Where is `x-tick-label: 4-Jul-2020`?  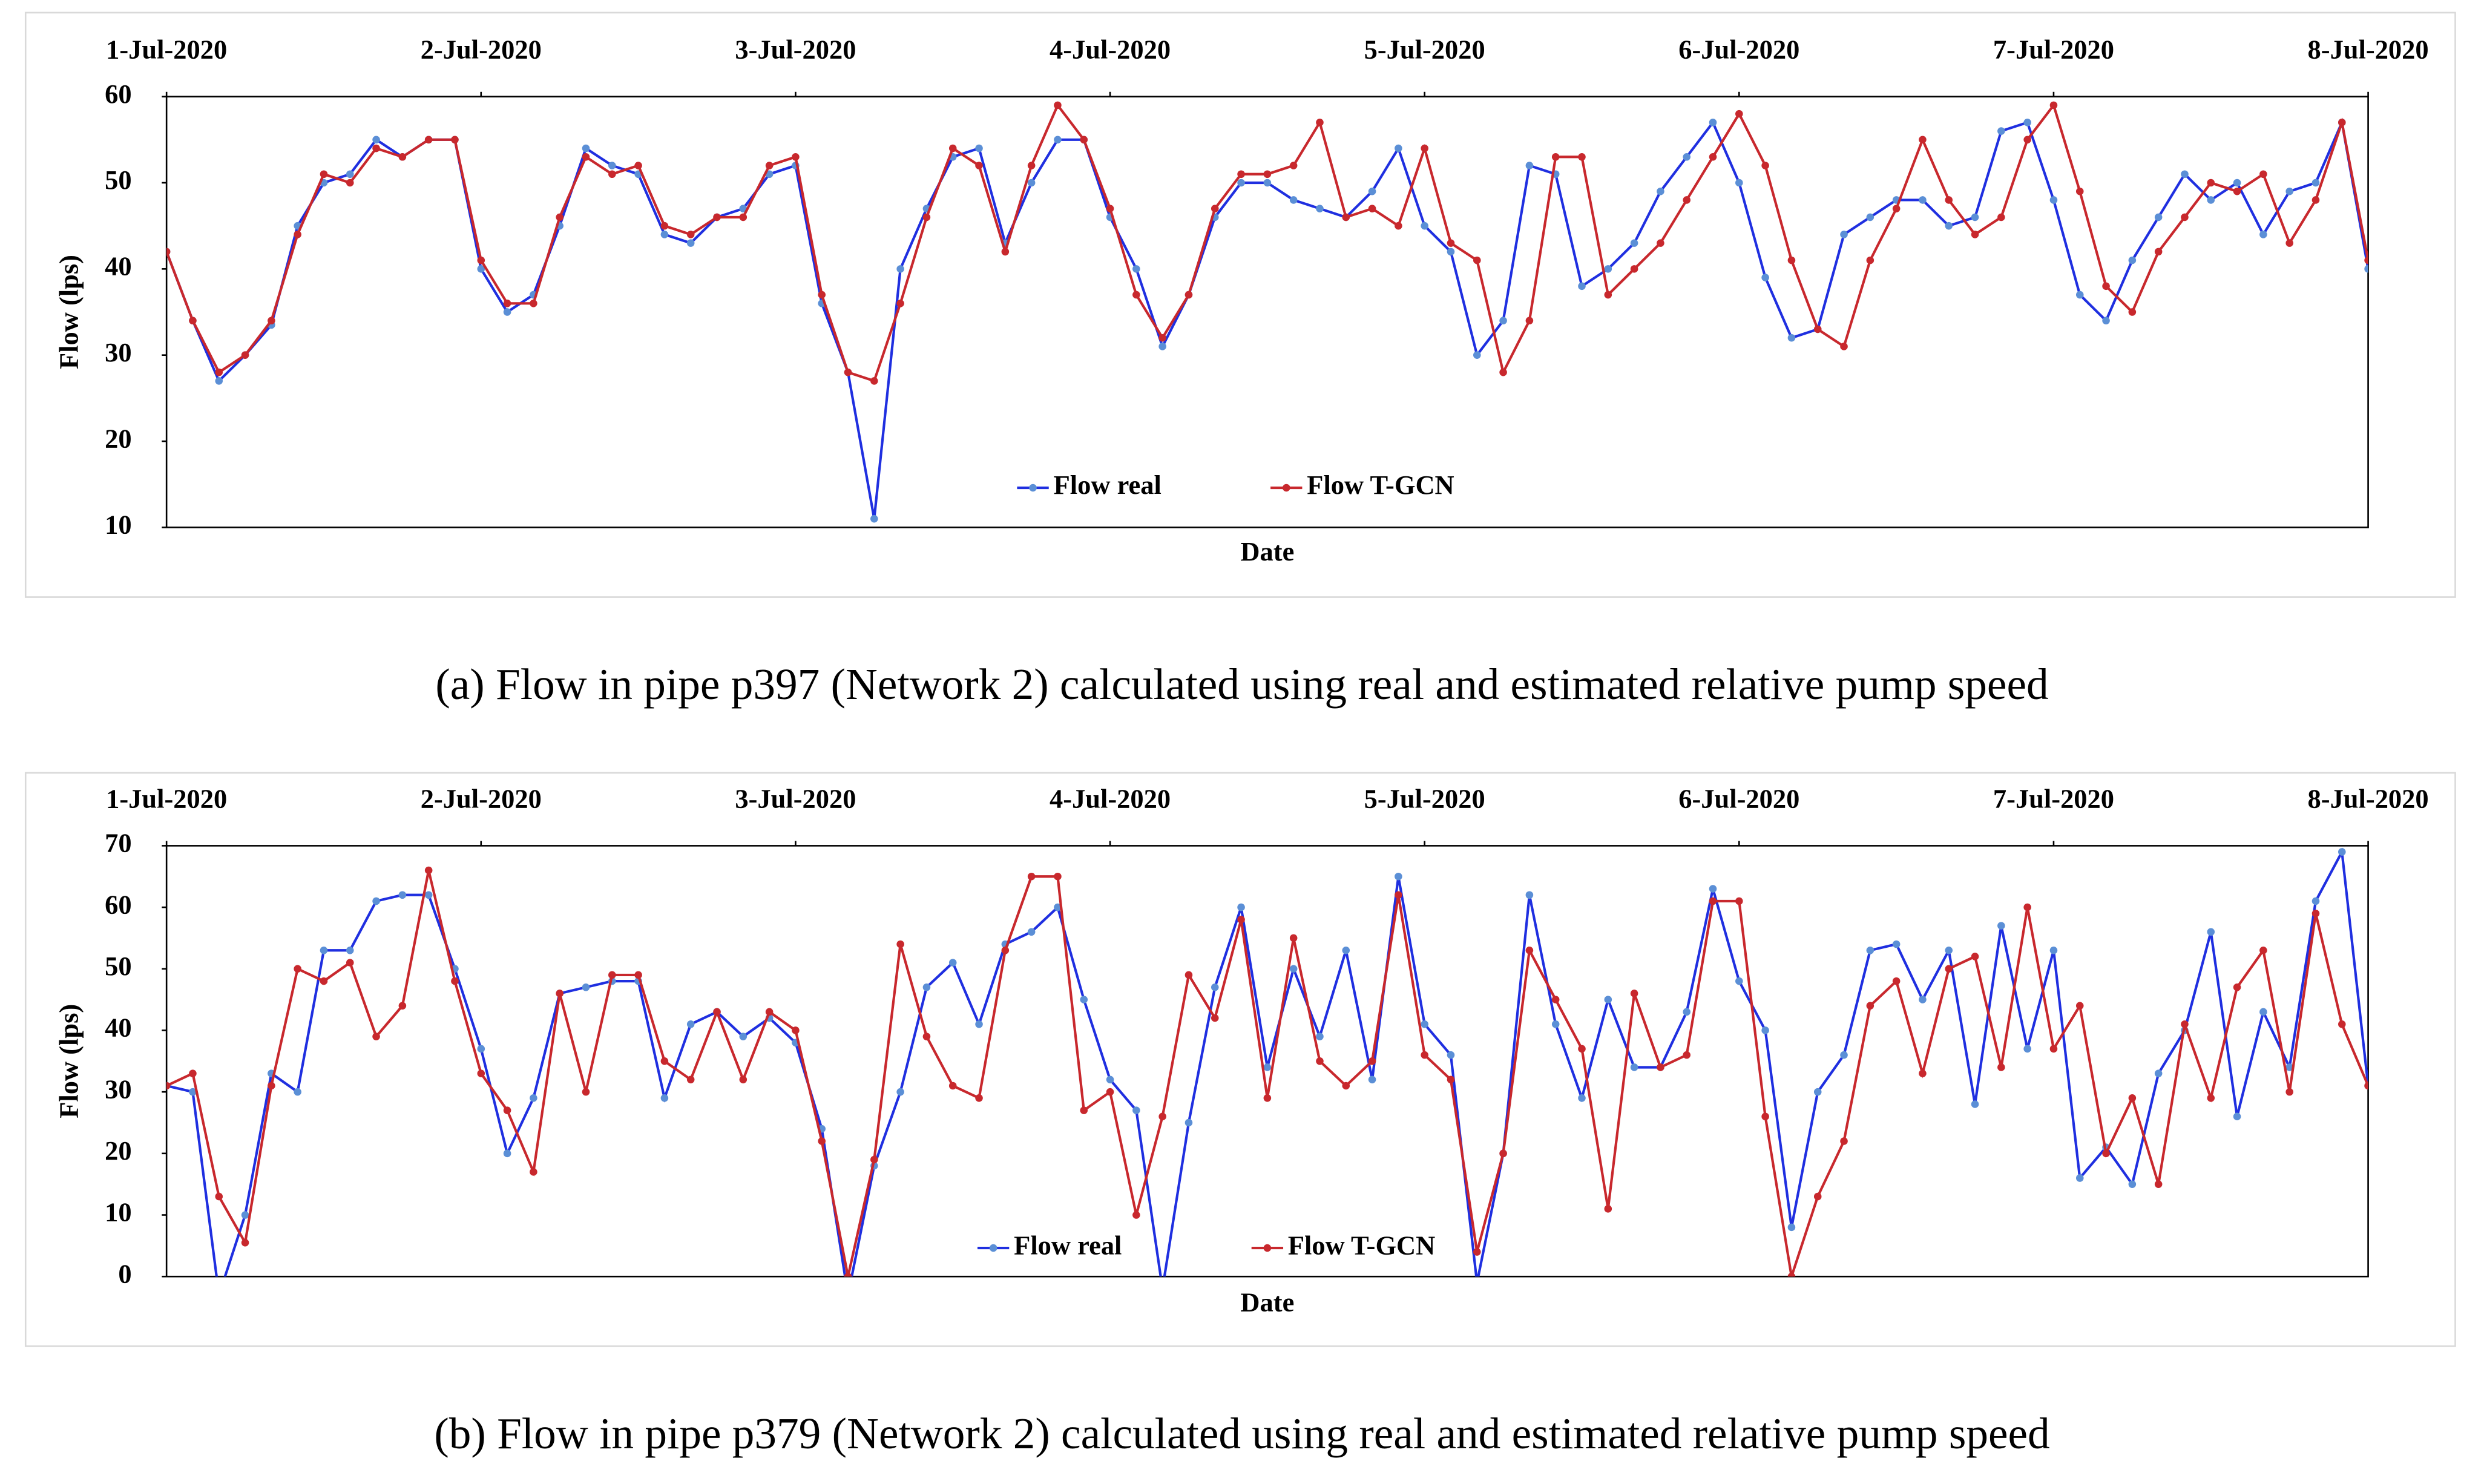
x-tick-label: 4-Jul-2020 is located at coordinates (1110, 50).